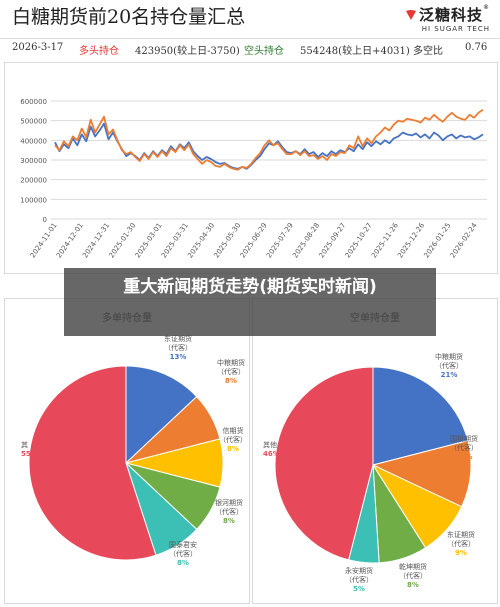 This screenshot has height=607, width=500. I want to click on pie-label-line: 21%, so click(449, 375).